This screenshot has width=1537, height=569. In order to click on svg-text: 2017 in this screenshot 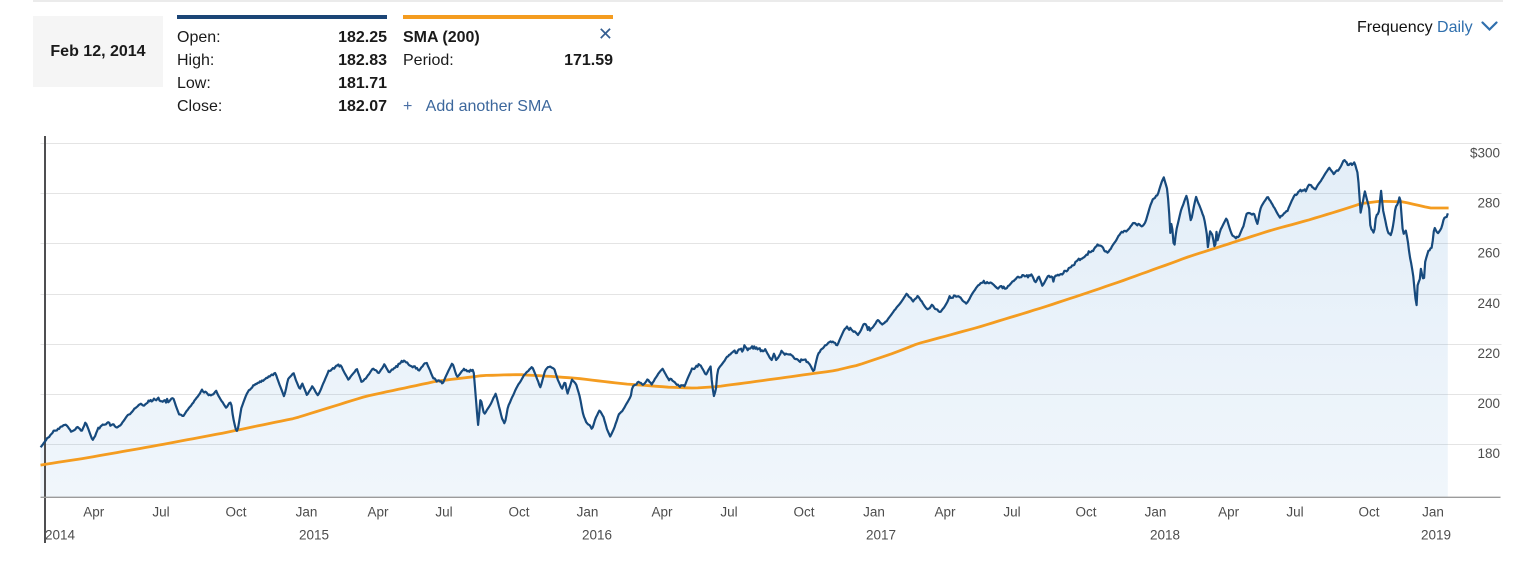, I will do `click(881, 535)`.